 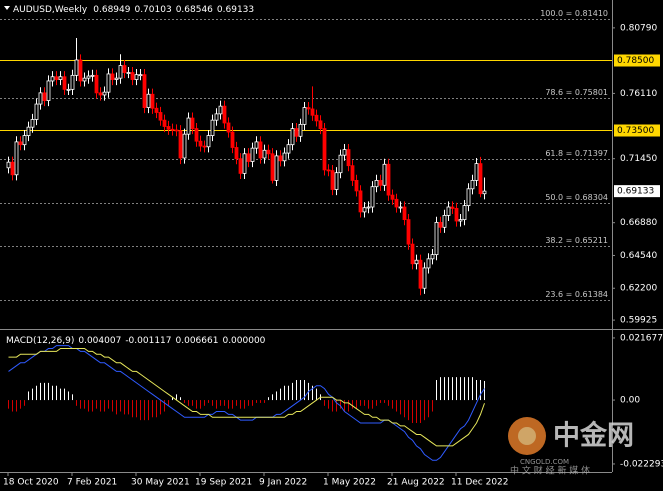 What do you see at coordinates (638, 223) in the screenshot?
I see `y-tick-label: 0.66880` at bounding box center [638, 223].